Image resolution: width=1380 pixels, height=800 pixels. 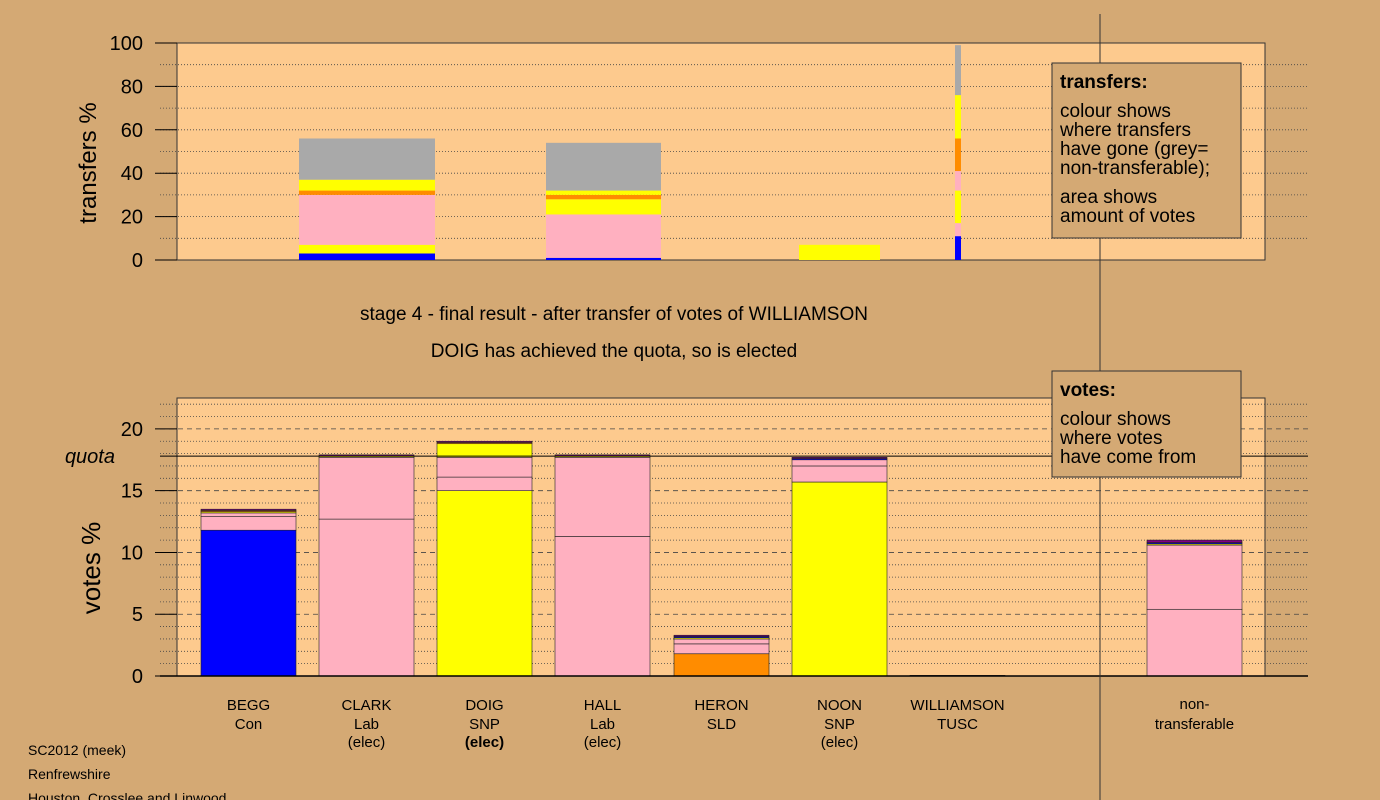 What do you see at coordinates (1115, 111) in the screenshot?
I see `transfers-legend-line: colour shows` at bounding box center [1115, 111].